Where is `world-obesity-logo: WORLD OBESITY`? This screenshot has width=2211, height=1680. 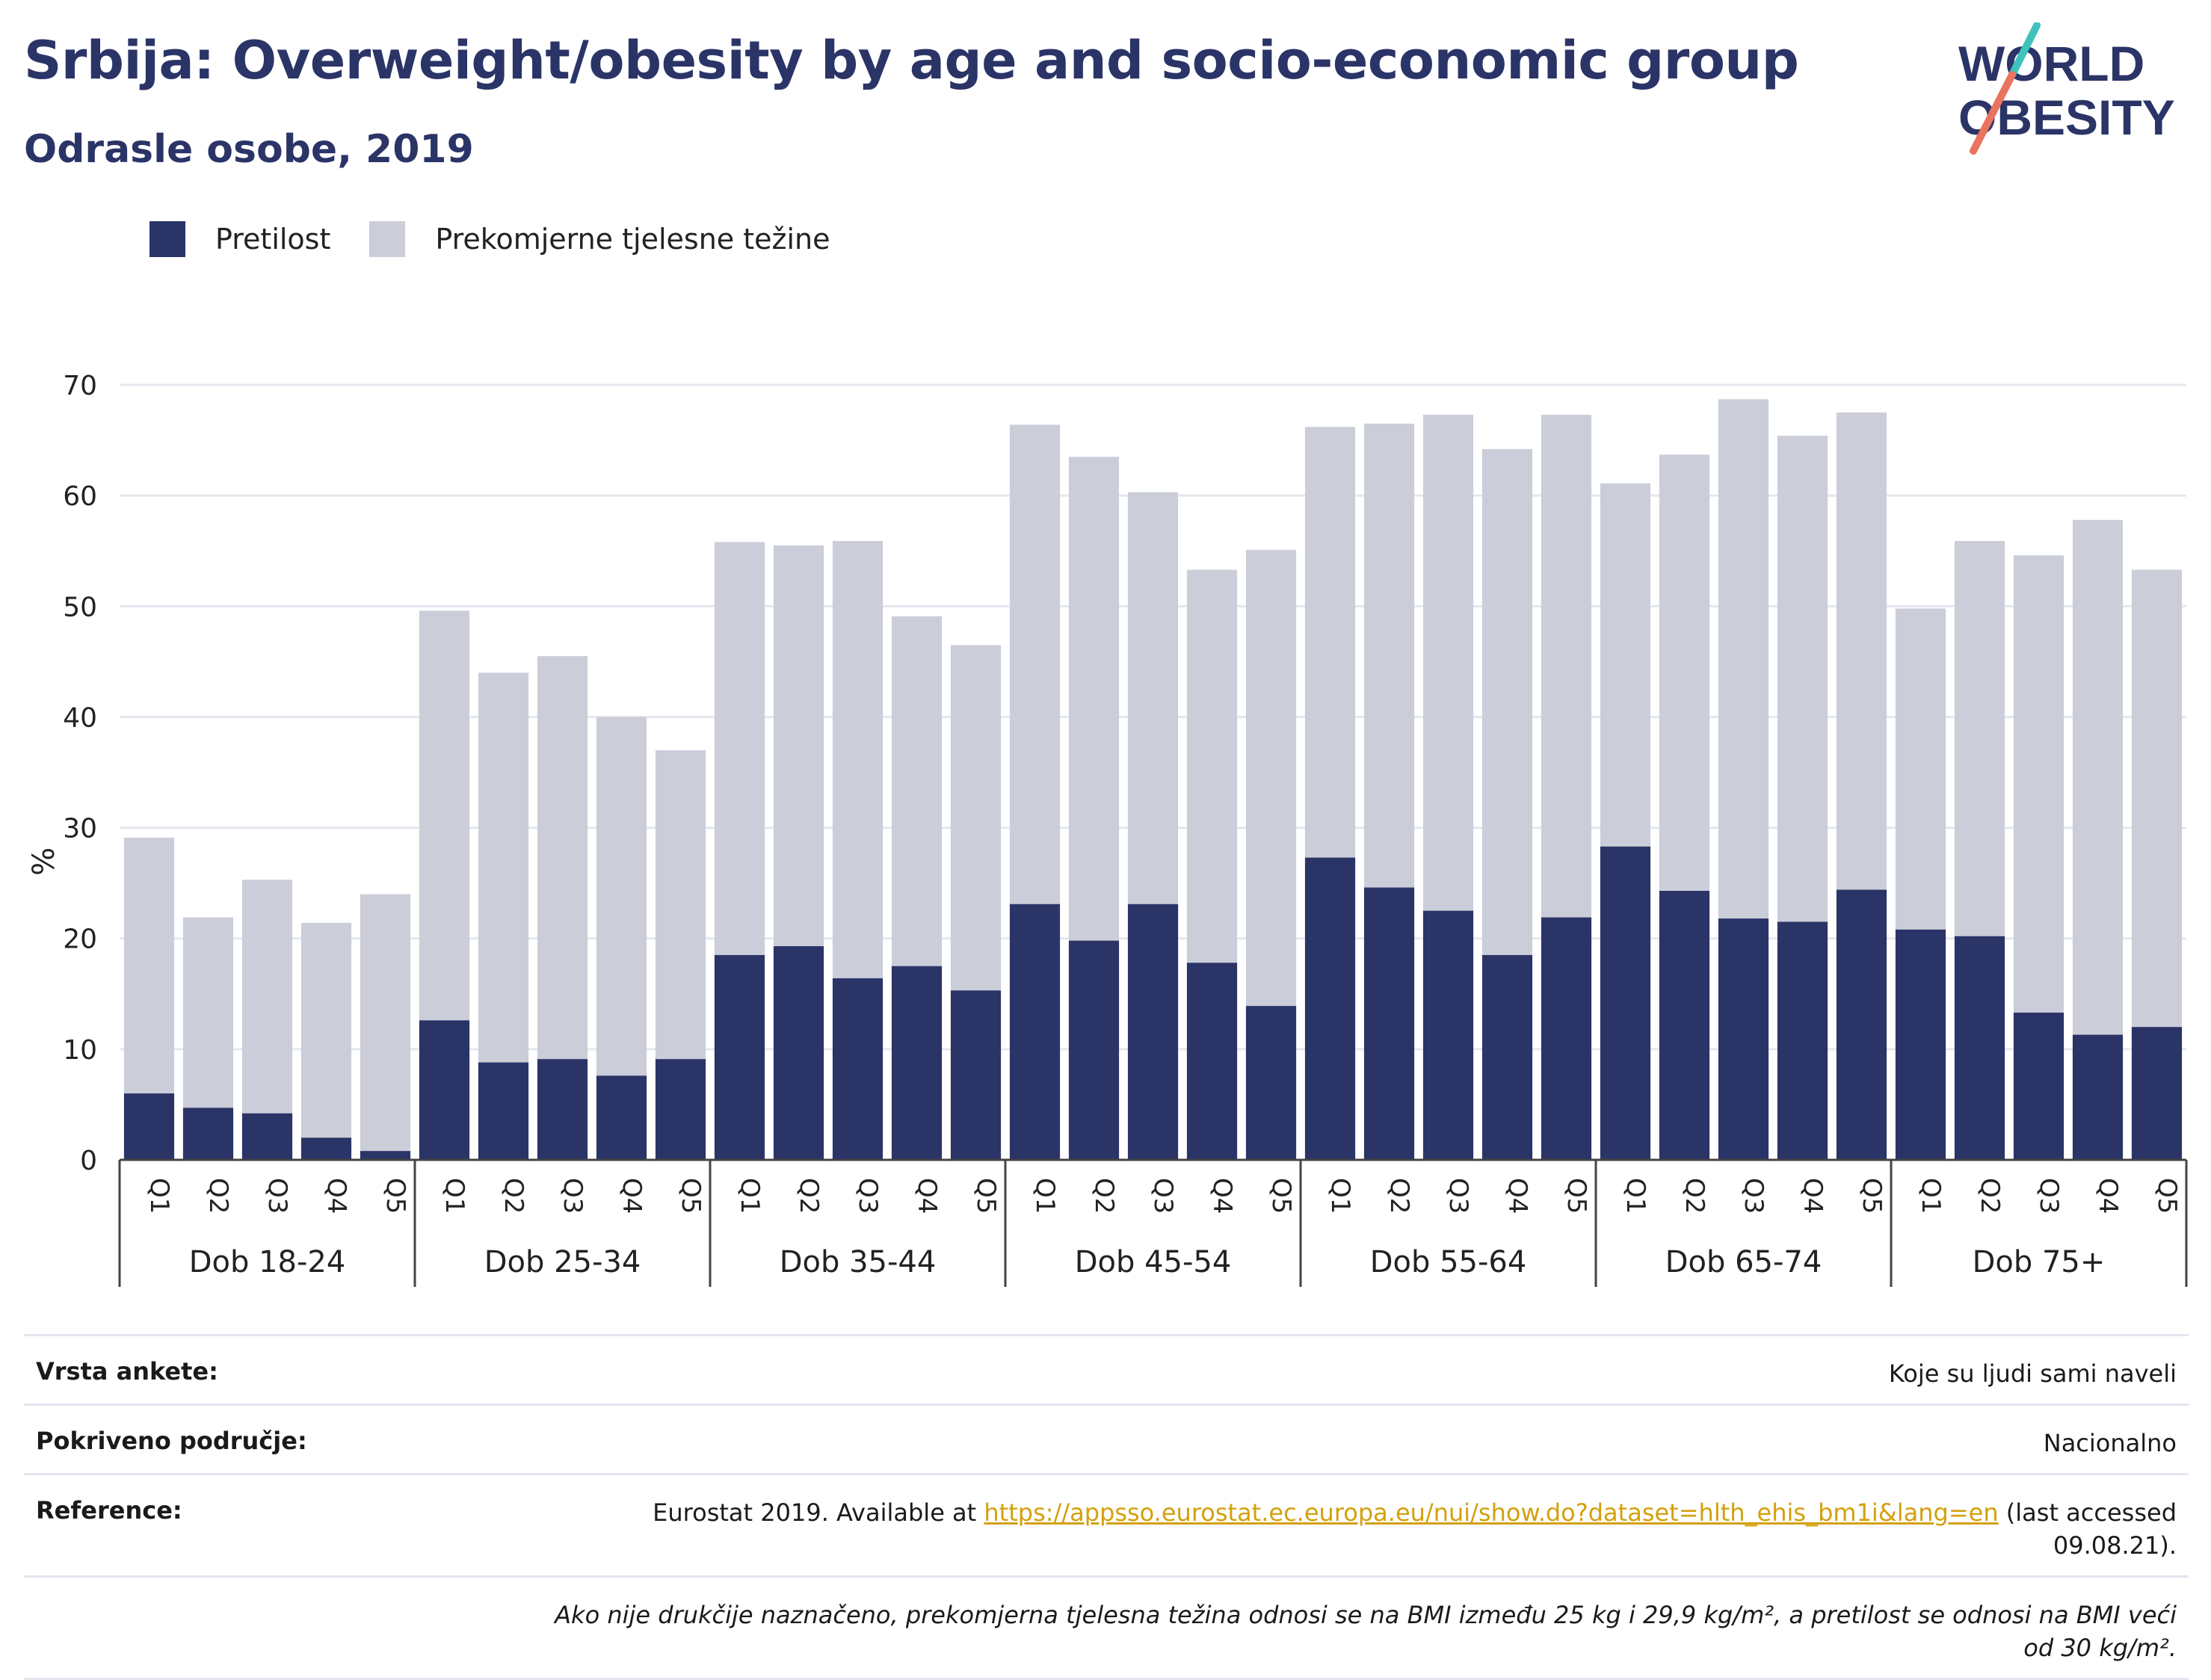
world-obesity-logo: WORLD OBESITY is located at coordinates (2066, 88).